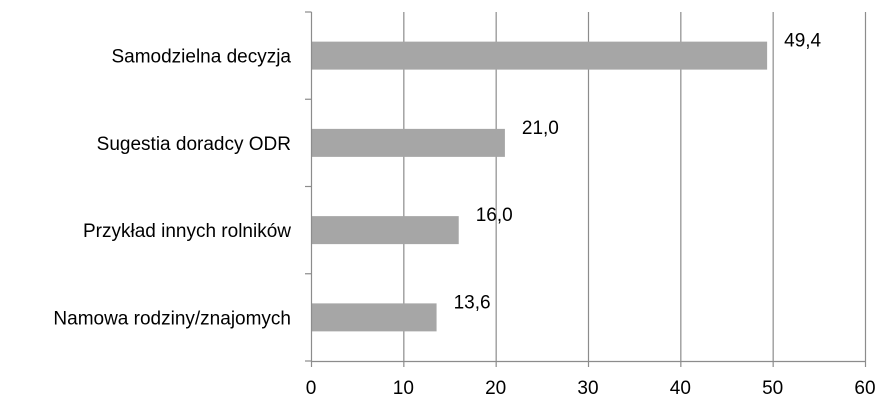 Image resolution: width=878 pixels, height=405 pixels. Describe the element at coordinates (540, 128) in the screenshot. I see `data-label: 21,0` at that location.